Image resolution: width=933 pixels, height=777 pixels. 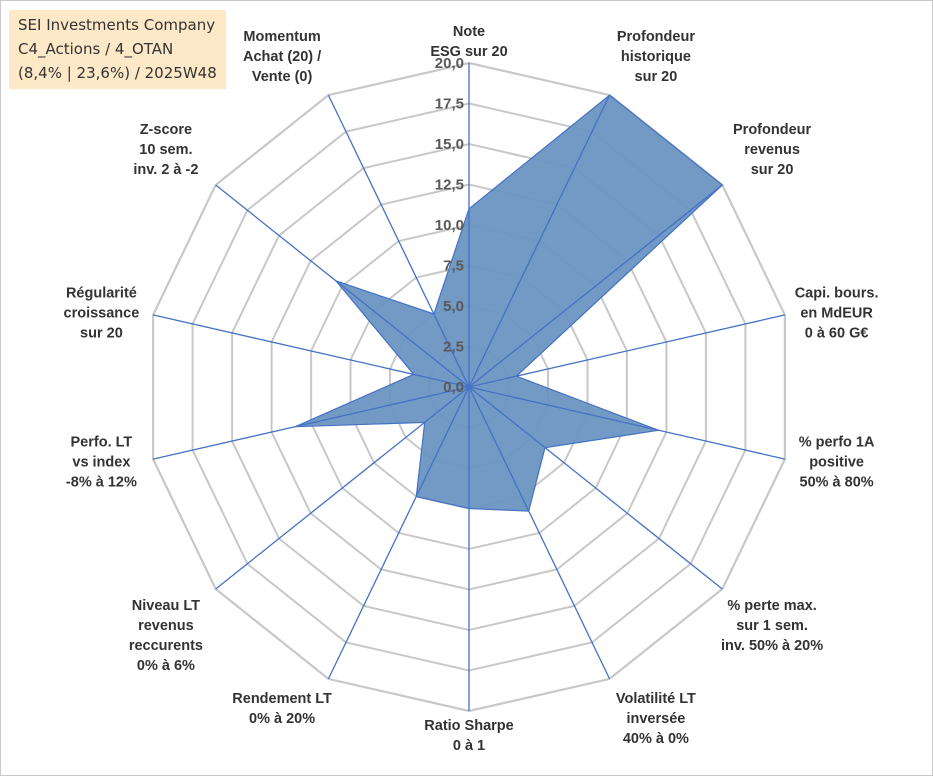 What do you see at coordinates (117, 25) in the screenshot?
I see `company-name: SEI Investments Company` at bounding box center [117, 25].